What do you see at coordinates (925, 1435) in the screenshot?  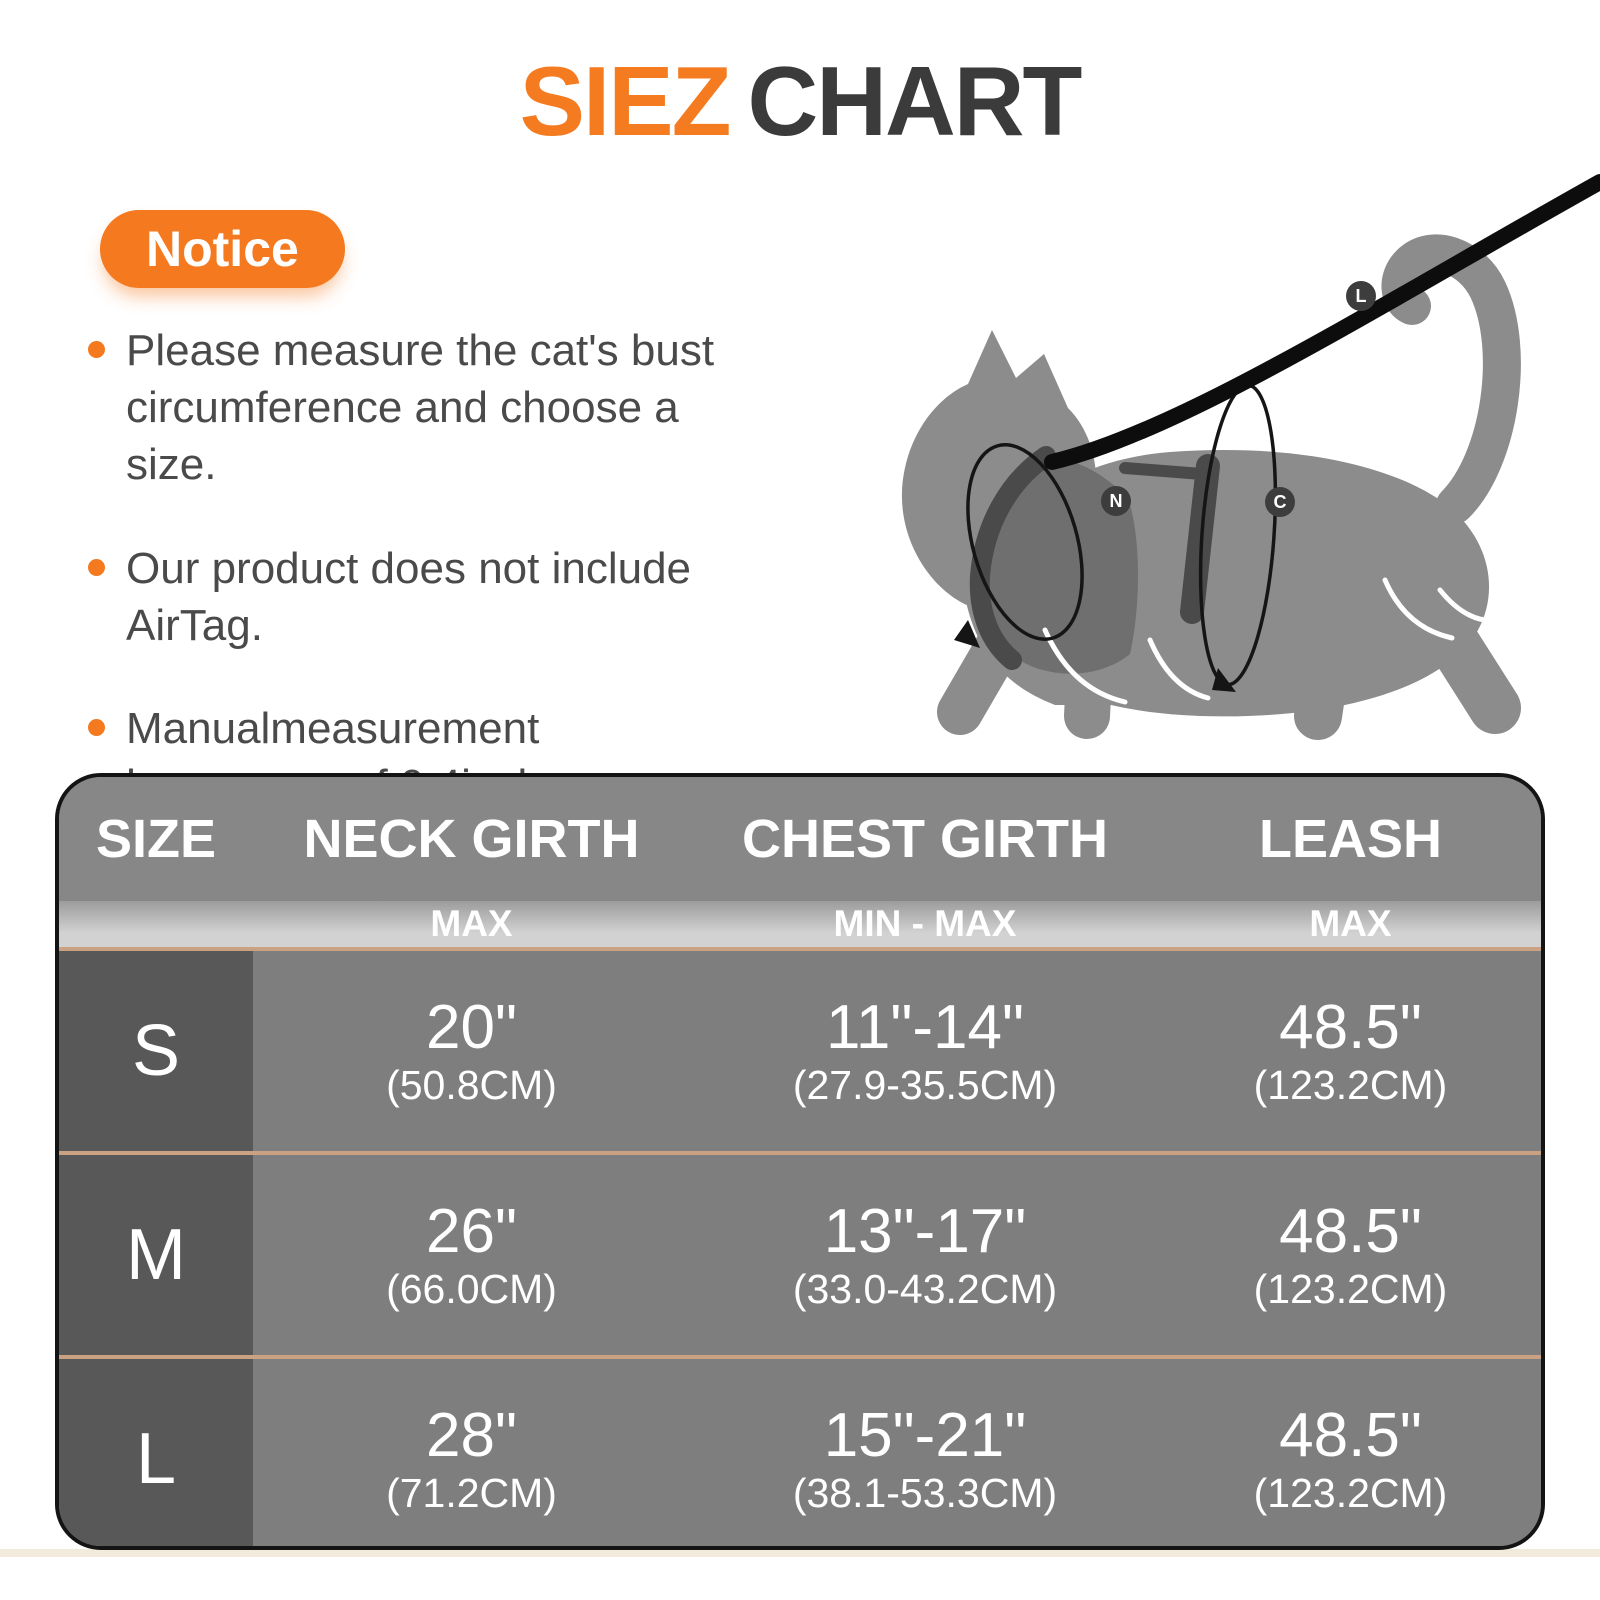 I see `chest-girth-inches: 15"-21"` at bounding box center [925, 1435].